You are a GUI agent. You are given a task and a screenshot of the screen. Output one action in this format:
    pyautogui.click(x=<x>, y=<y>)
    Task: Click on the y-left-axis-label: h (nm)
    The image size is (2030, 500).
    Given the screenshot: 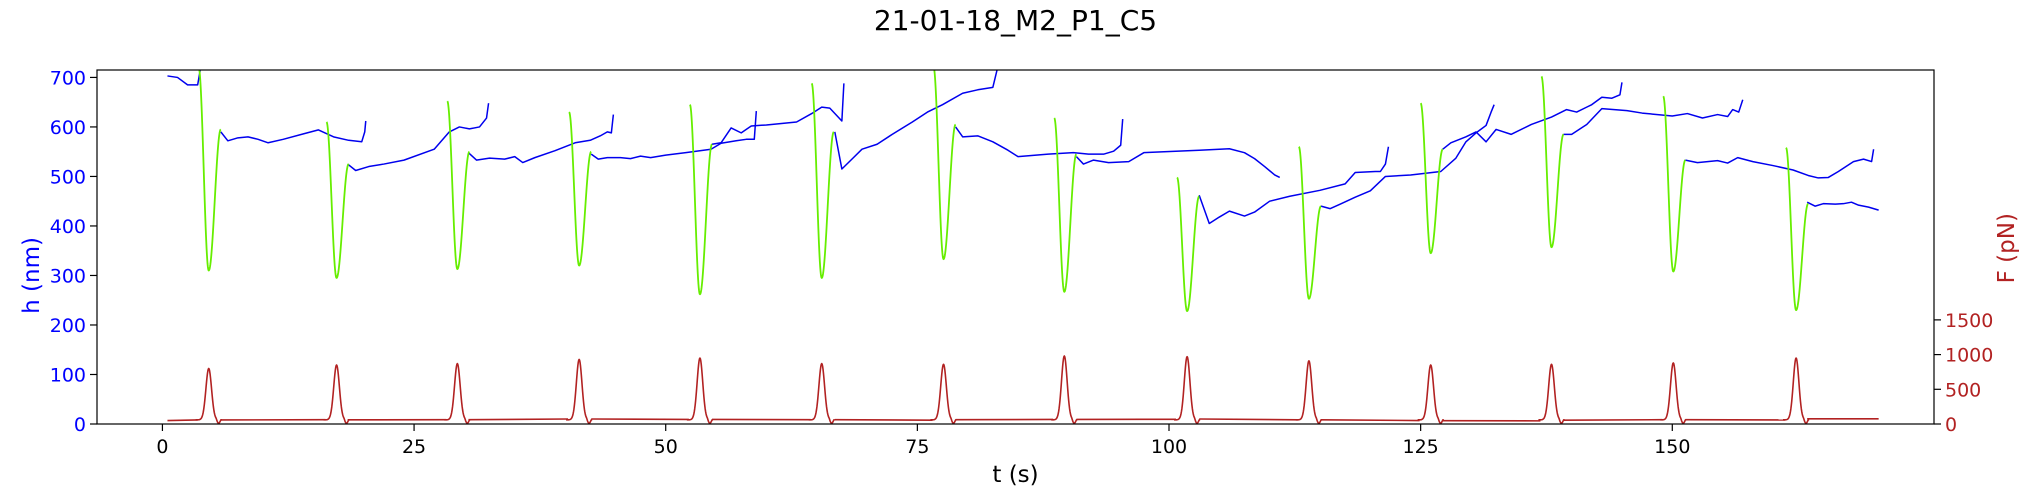 What is the action you would take?
    pyautogui.click(x=32, y=275)
    